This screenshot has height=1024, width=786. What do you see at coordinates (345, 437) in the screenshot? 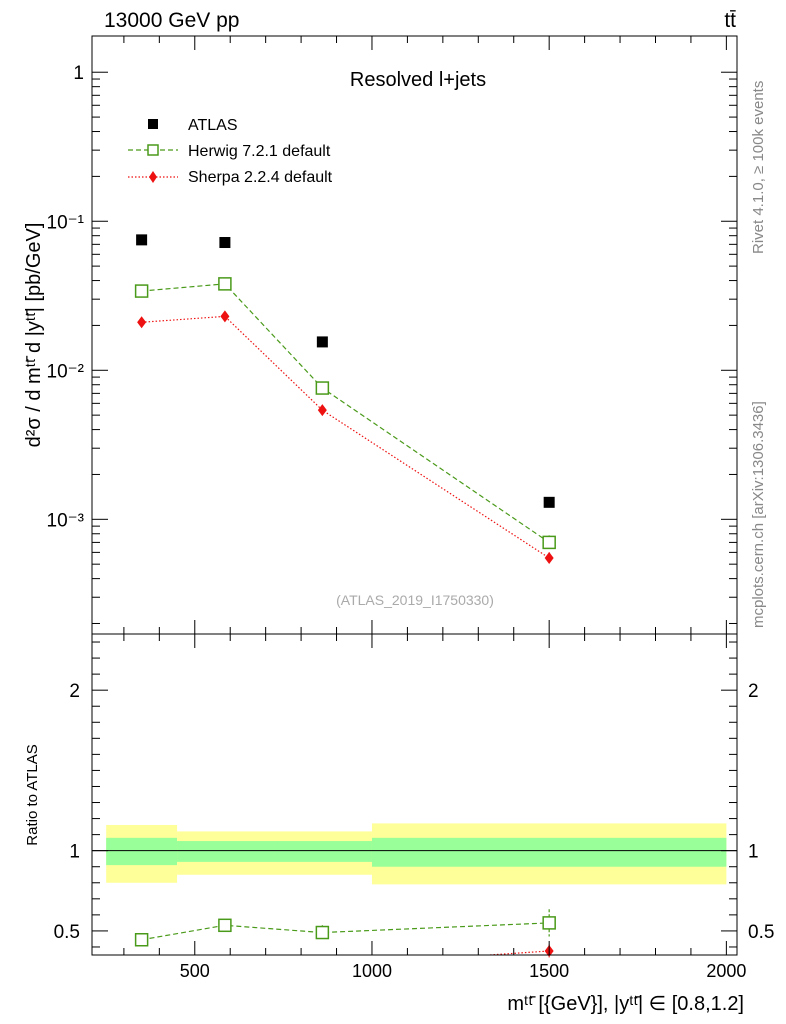
I see `main-sherpa-line` at bounding box center [345, 437].